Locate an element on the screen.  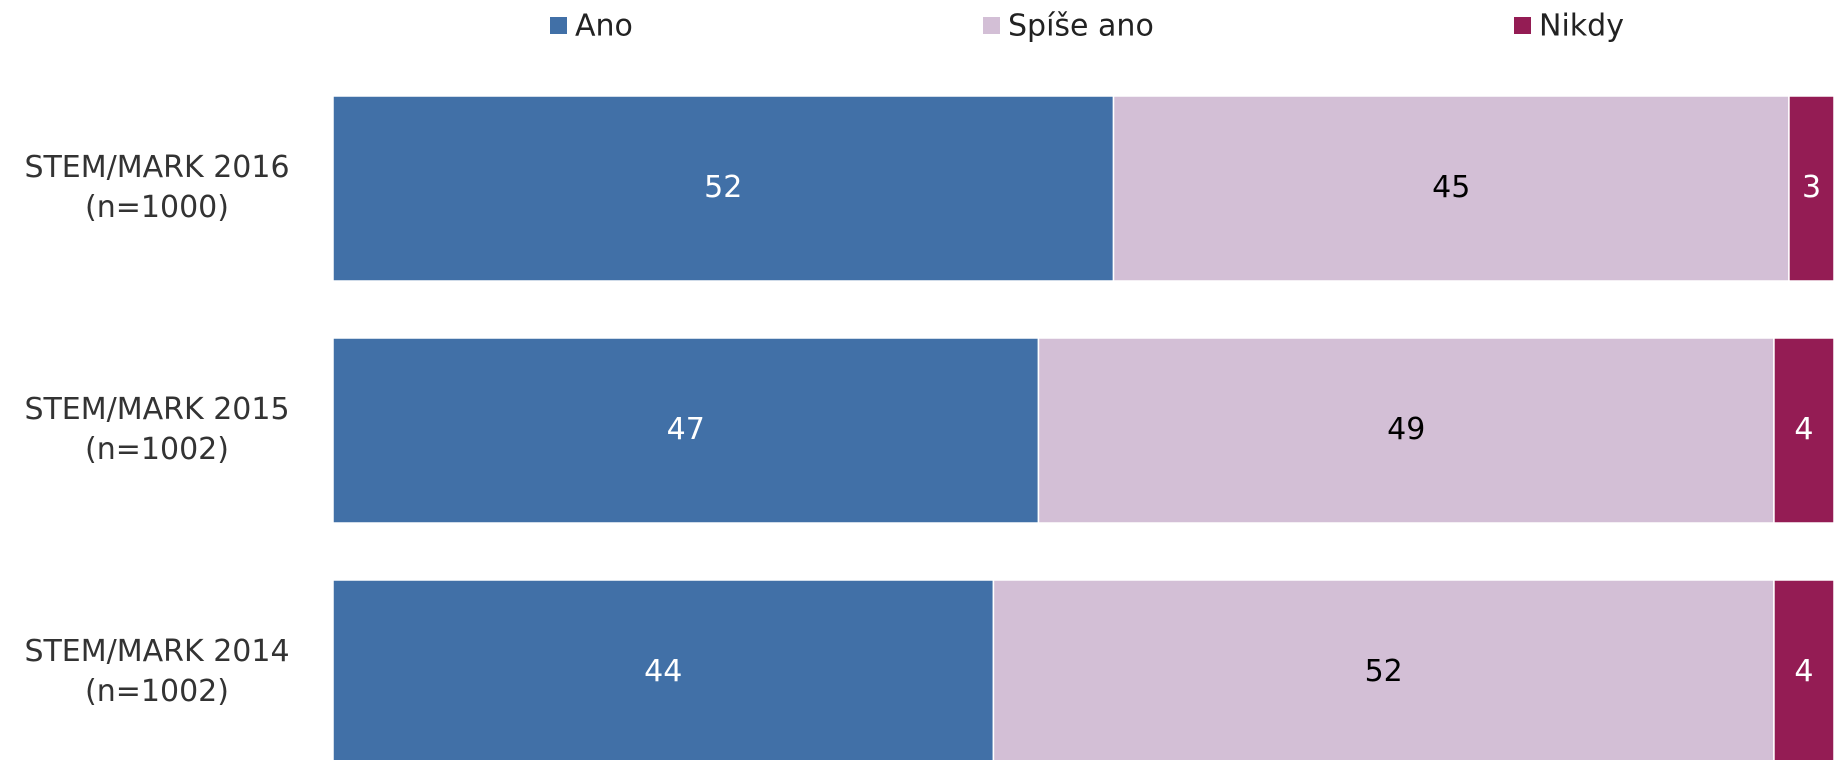
y-tick-label: STEM/MARK 2014 is located at coordinates (156, 651).